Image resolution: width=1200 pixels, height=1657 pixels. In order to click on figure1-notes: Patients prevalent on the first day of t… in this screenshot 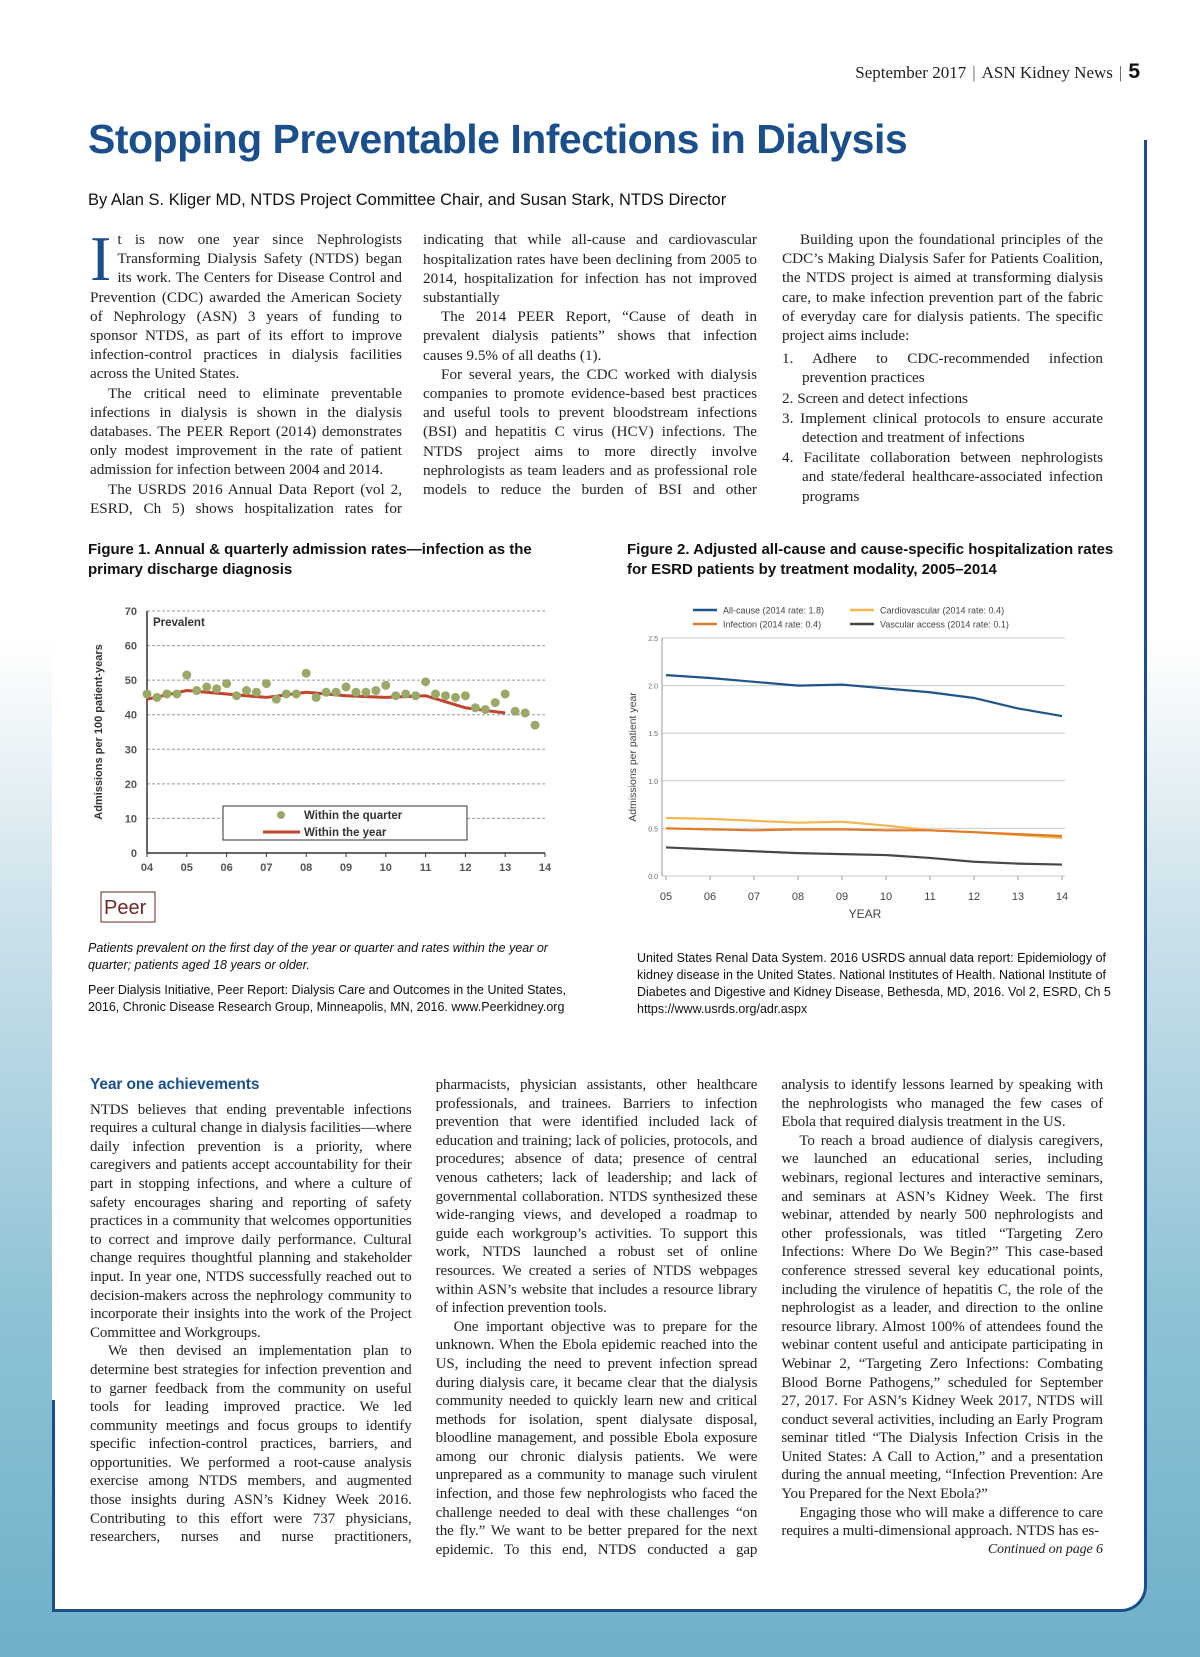, I will do `click(338, 978)`.